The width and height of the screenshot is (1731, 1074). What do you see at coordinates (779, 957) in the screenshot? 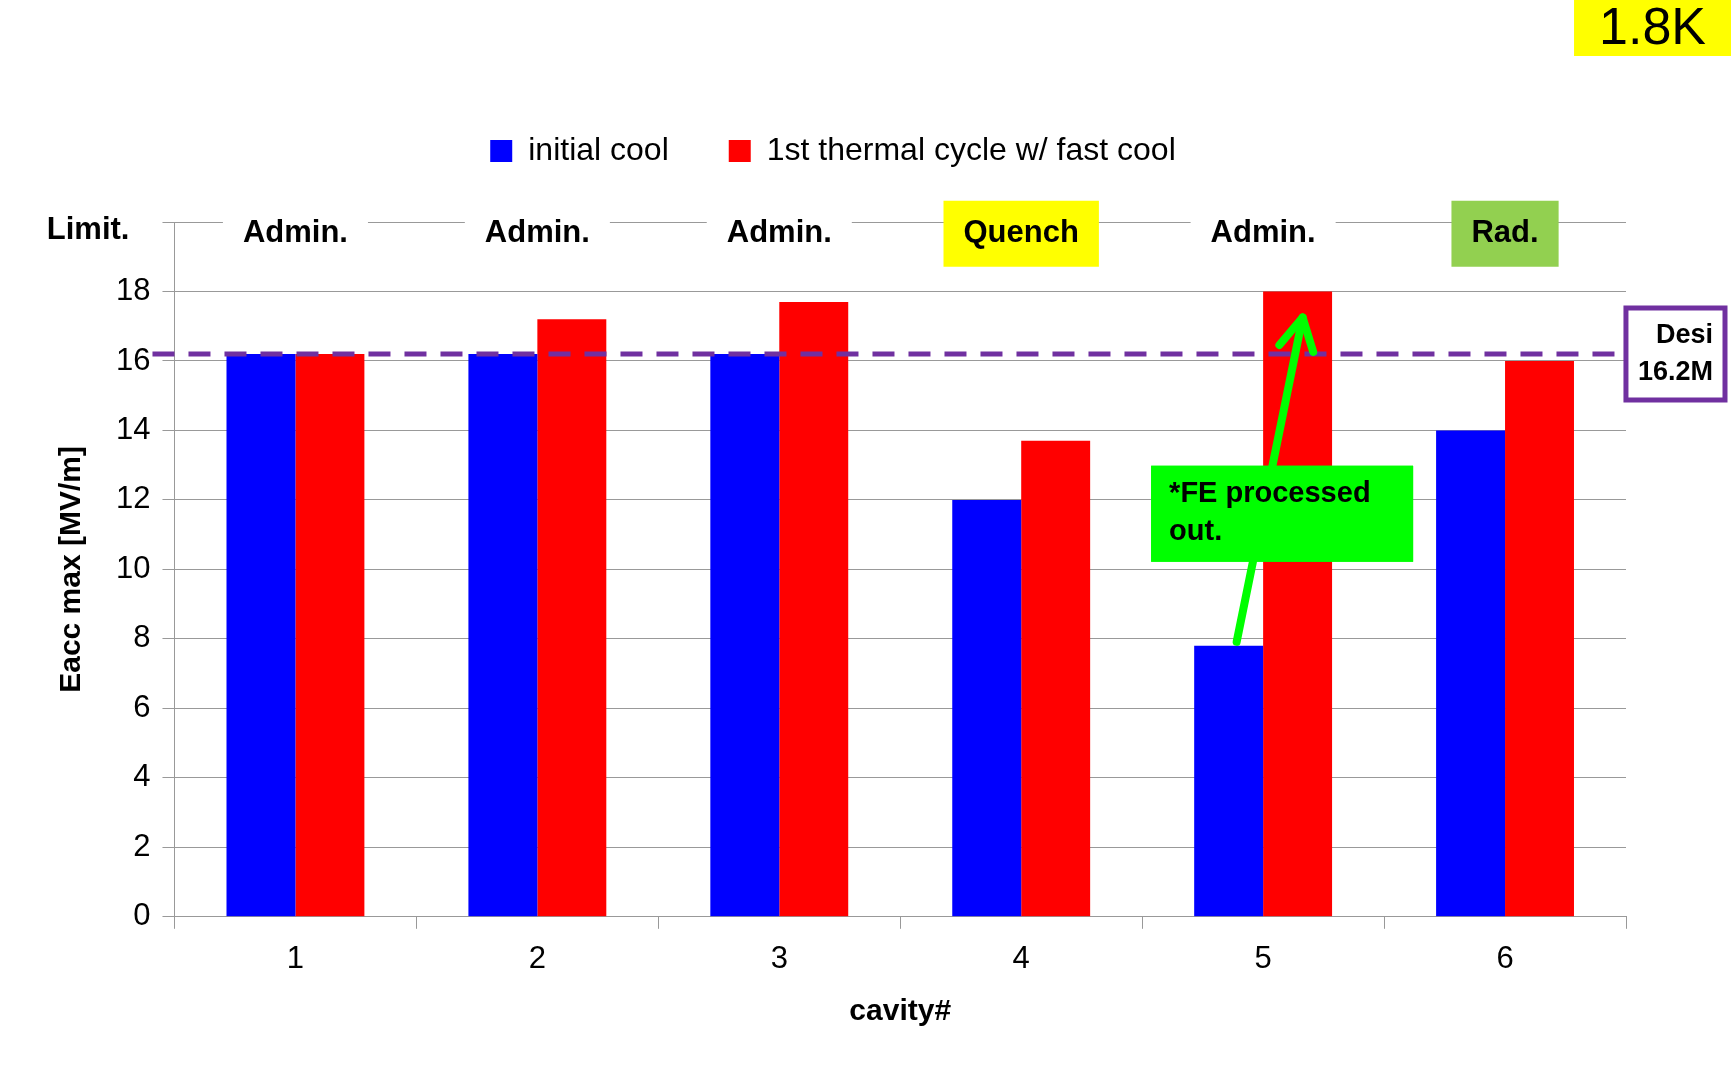
I see `x-tick-label: 3` at bounding box center [779, 957].